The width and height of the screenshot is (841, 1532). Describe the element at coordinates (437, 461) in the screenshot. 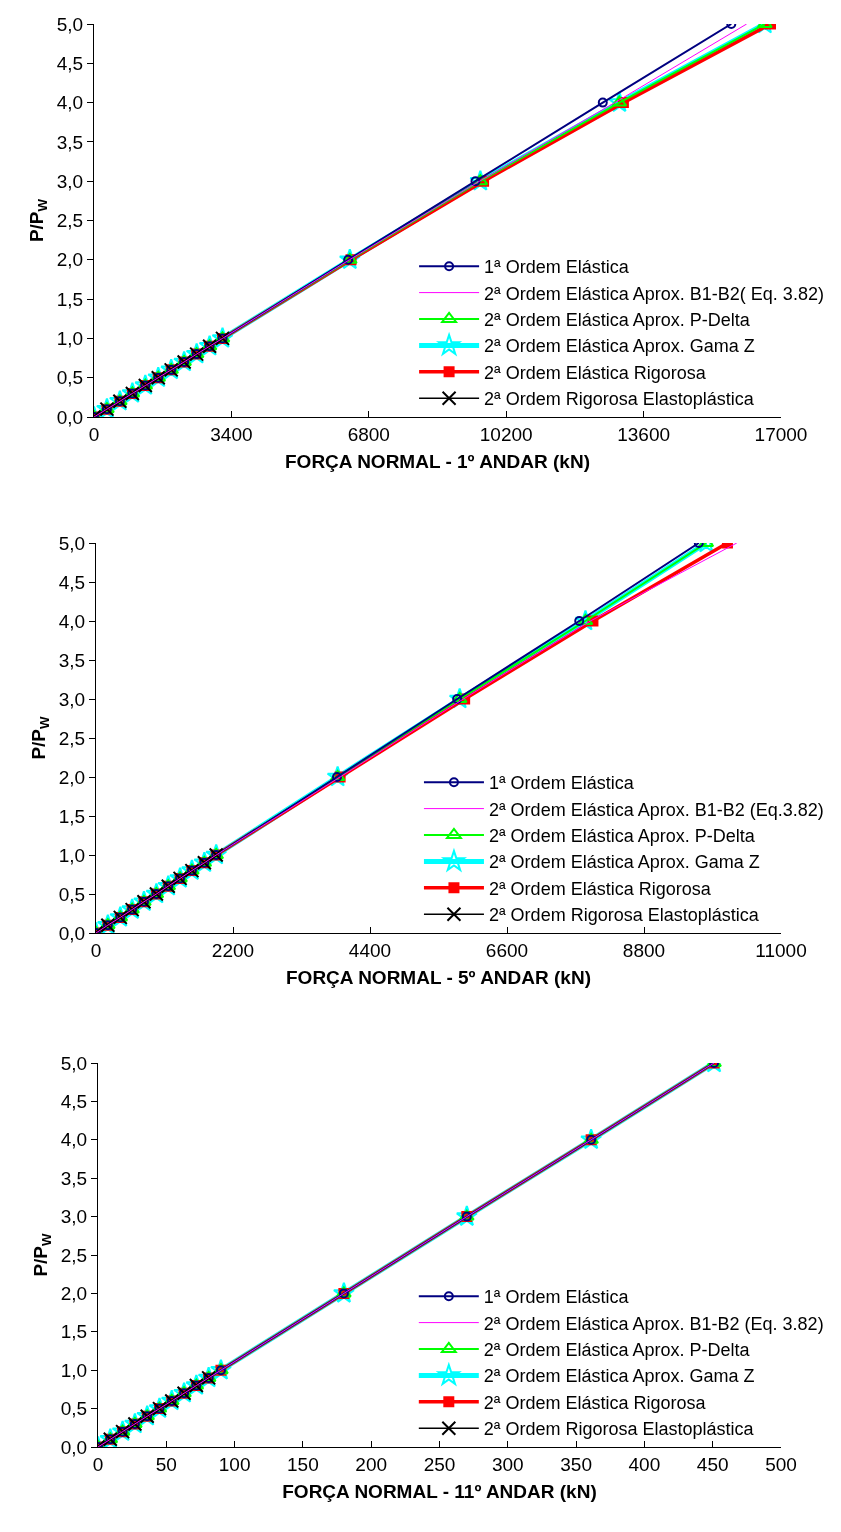

I see `x-axis-title: FORÇA NORMAL - 1º ANDAR (kN)` at that location.